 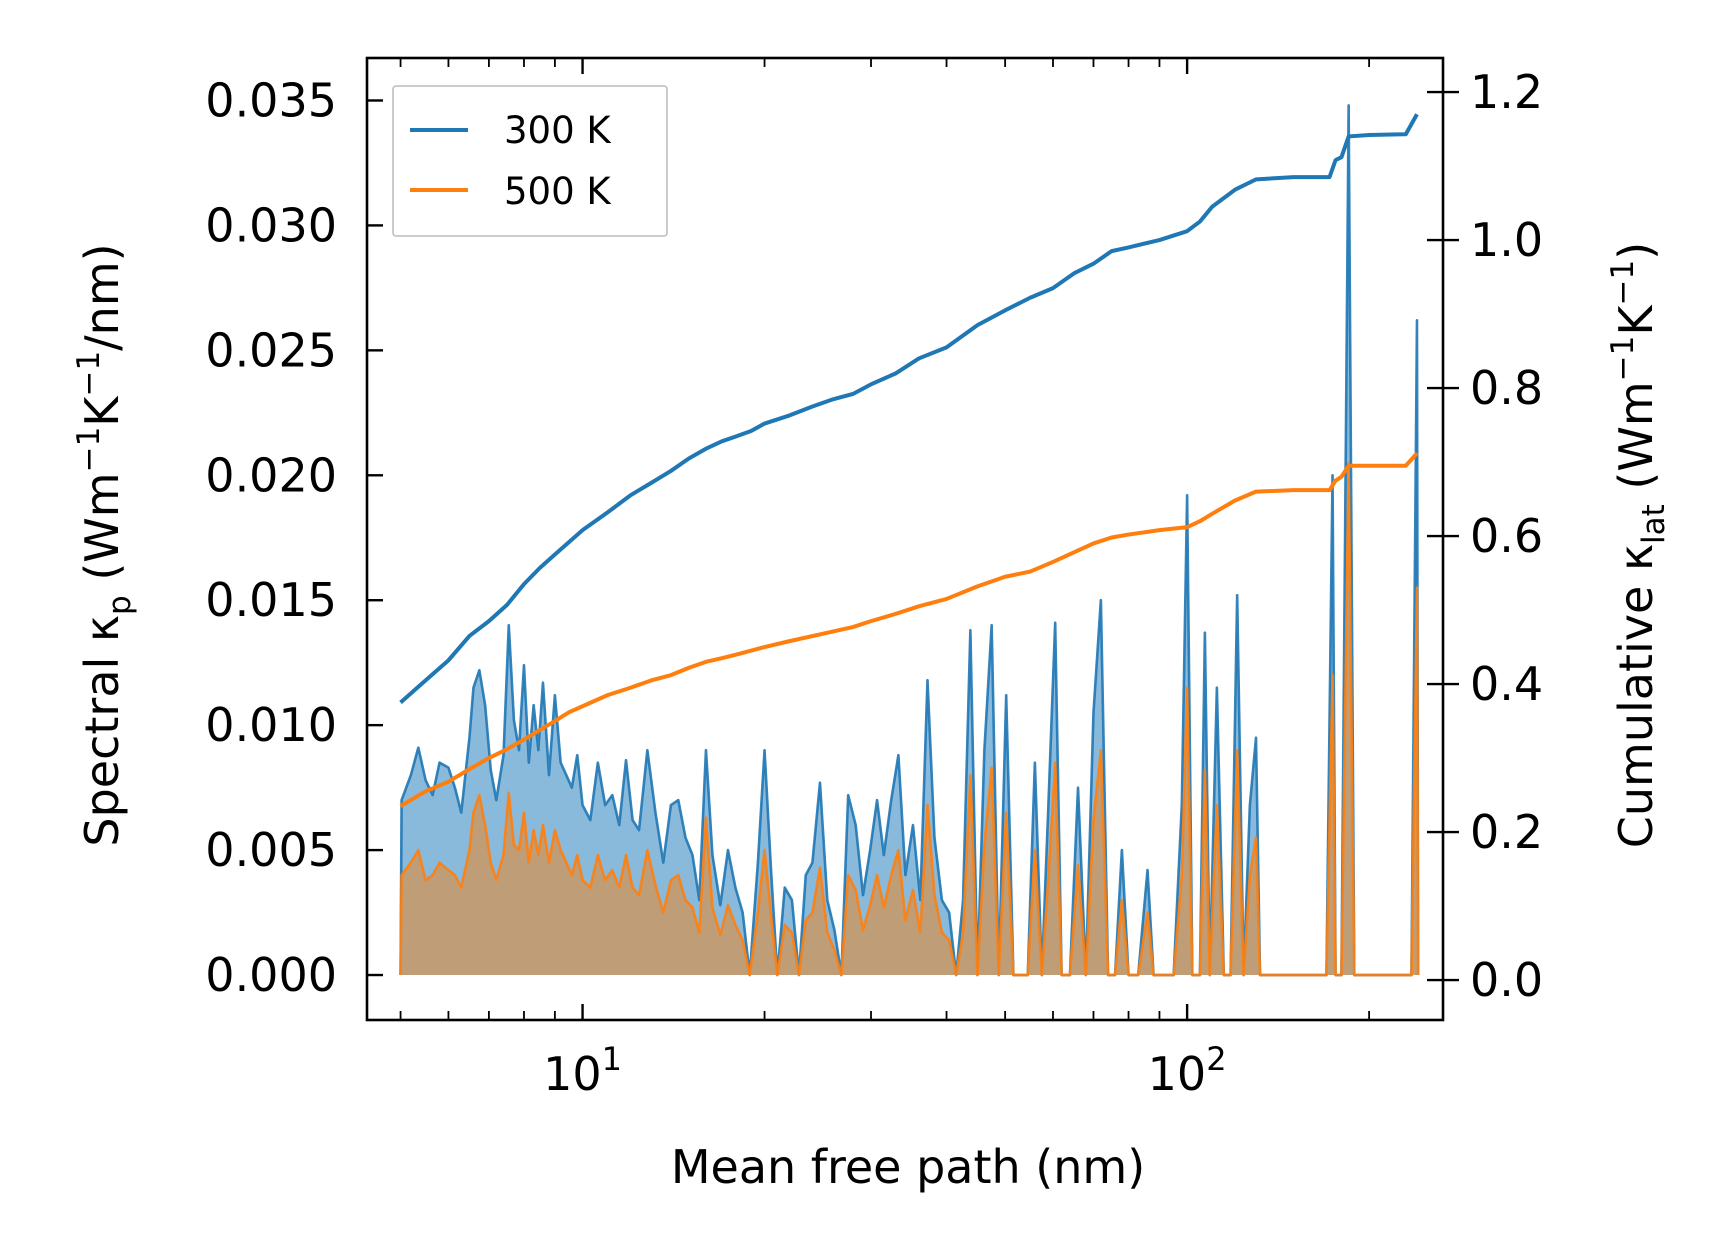 What do you see at coordinates (1506, 536) in the screenshot?
I see `y-right-tick-label: 0.6` at bounding box center [1506, 536].